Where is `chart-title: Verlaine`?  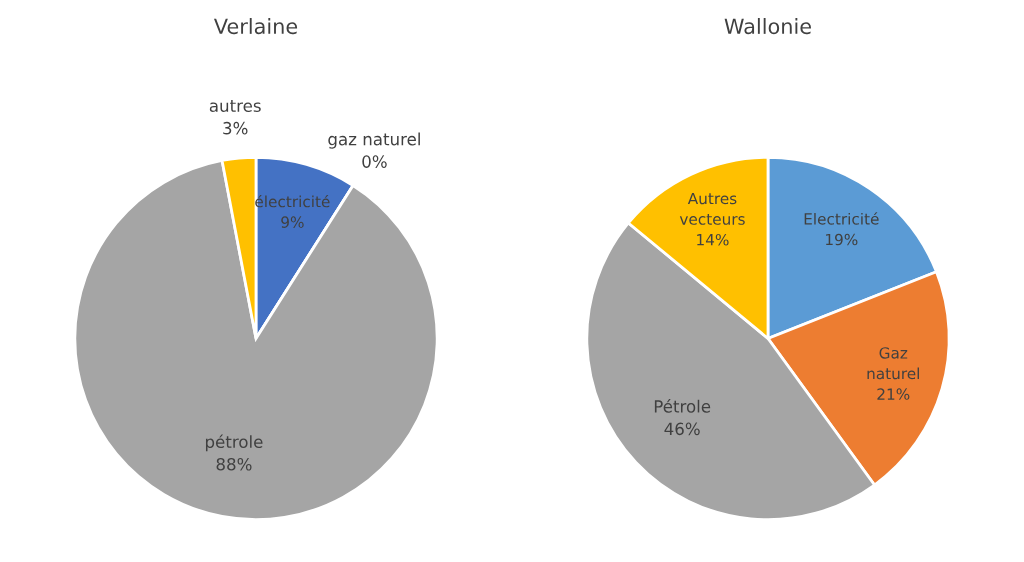
chart-title: Verlaine is located at coordinates (255, 26).